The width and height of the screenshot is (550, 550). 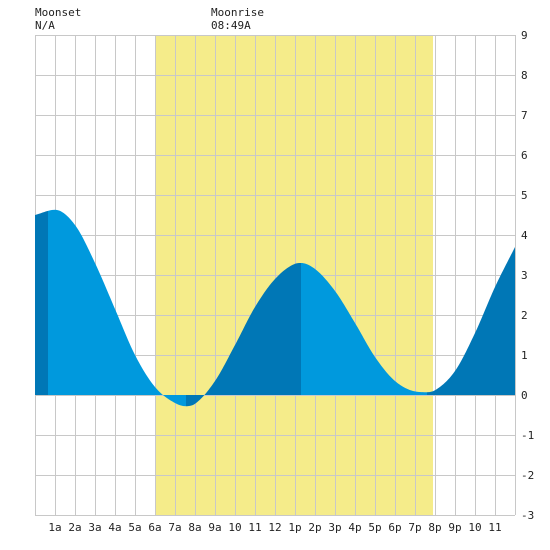 I want to click on y-tick-label: 6, so click(x=524, y=155).